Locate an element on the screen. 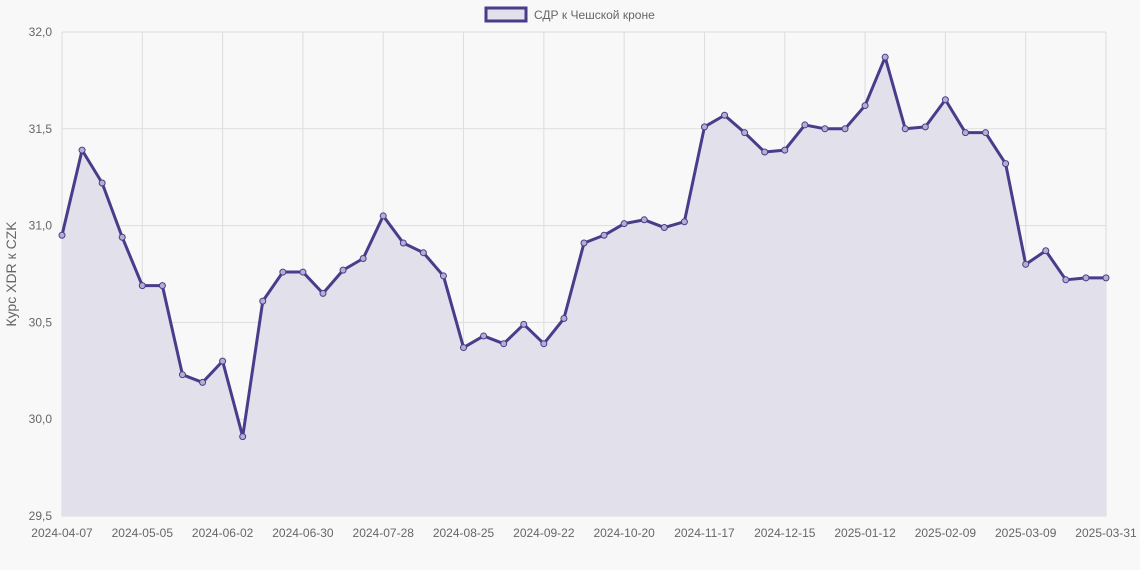 The height and width of the screenshot is (570, 1140). x-tick-label: 2024-10-20 is located at coordinates (624, 533).